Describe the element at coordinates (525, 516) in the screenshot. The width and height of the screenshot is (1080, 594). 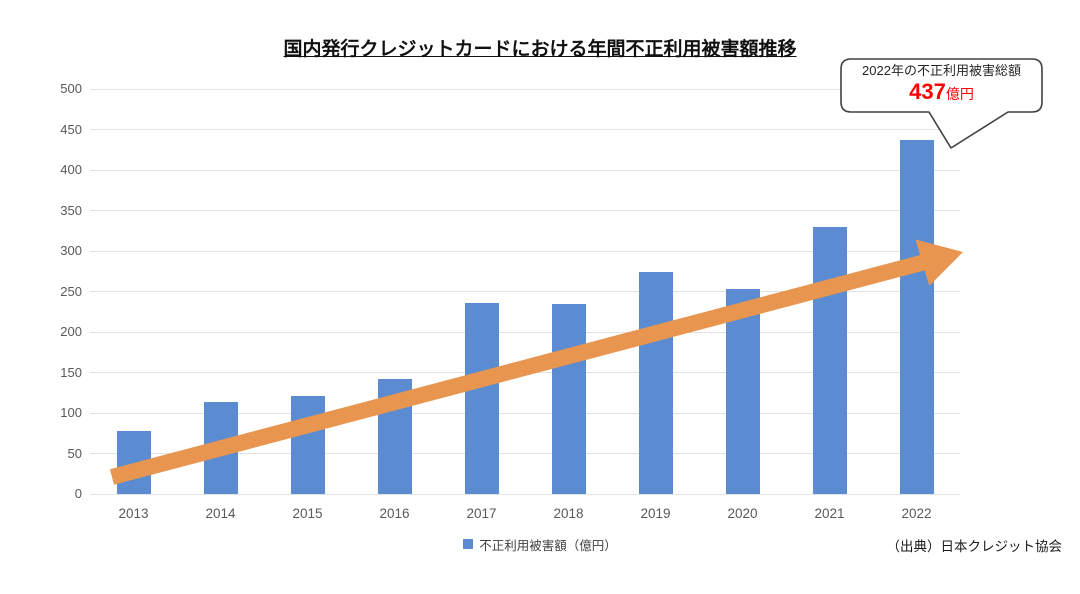
I see `x-axis: 2013 2014 2015 2016 2017 2018 2019 2020 2021 2022` at that location.